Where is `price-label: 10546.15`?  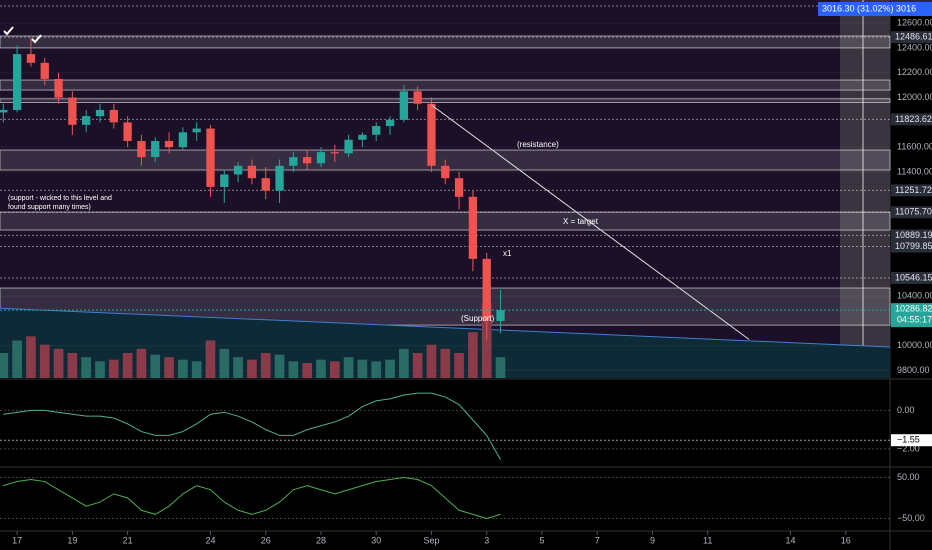
price-label: 10546.15 is located at coordinates (913, 277).